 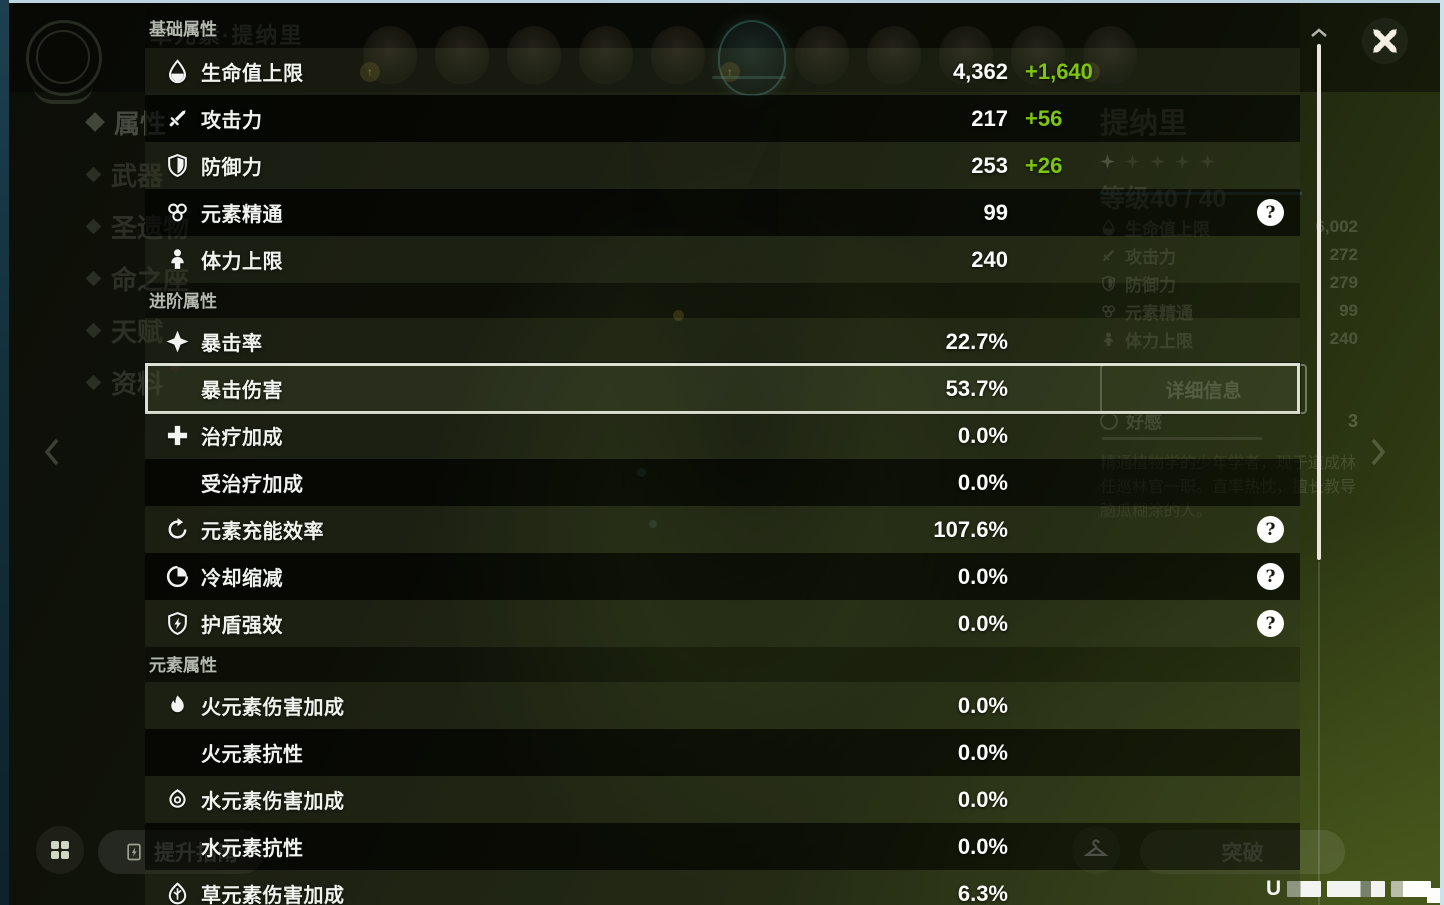 I want to click on stat-label: 护盾强效, so click(x=242, y=626).